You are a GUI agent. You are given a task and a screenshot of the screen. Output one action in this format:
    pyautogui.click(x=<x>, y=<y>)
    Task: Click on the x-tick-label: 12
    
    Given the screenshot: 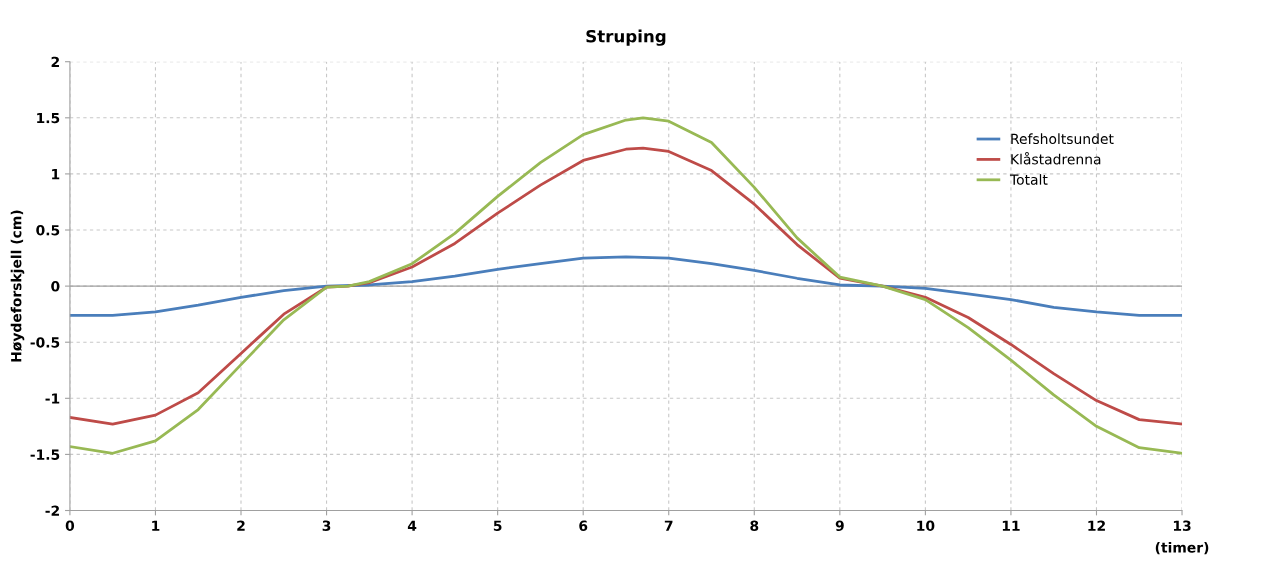 What is the action you would take?
    pyautogui.click(x=1096, y=525)
    